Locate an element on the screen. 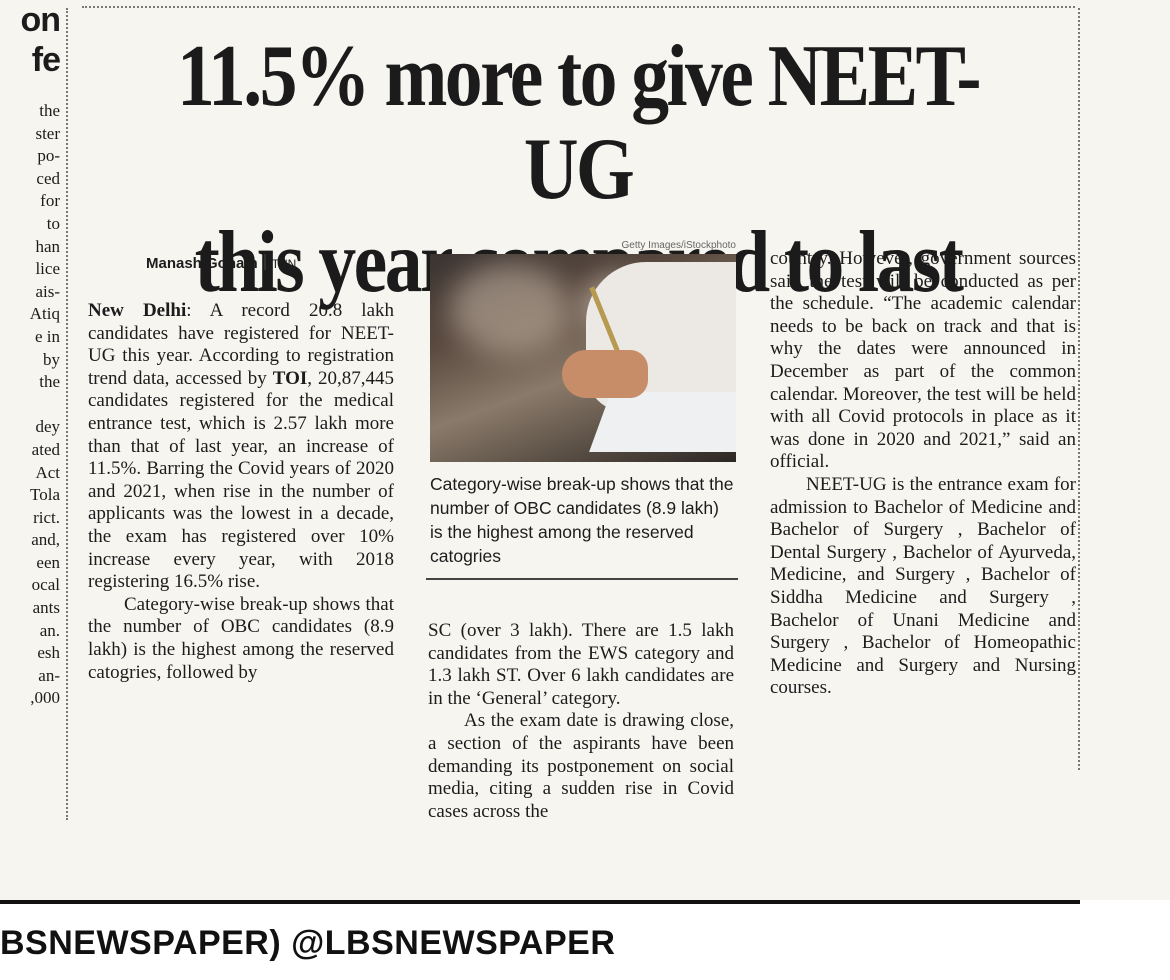 The image size is (1170, 980). byline: Manash Gohain TNN is located at coordinates (221, 263).